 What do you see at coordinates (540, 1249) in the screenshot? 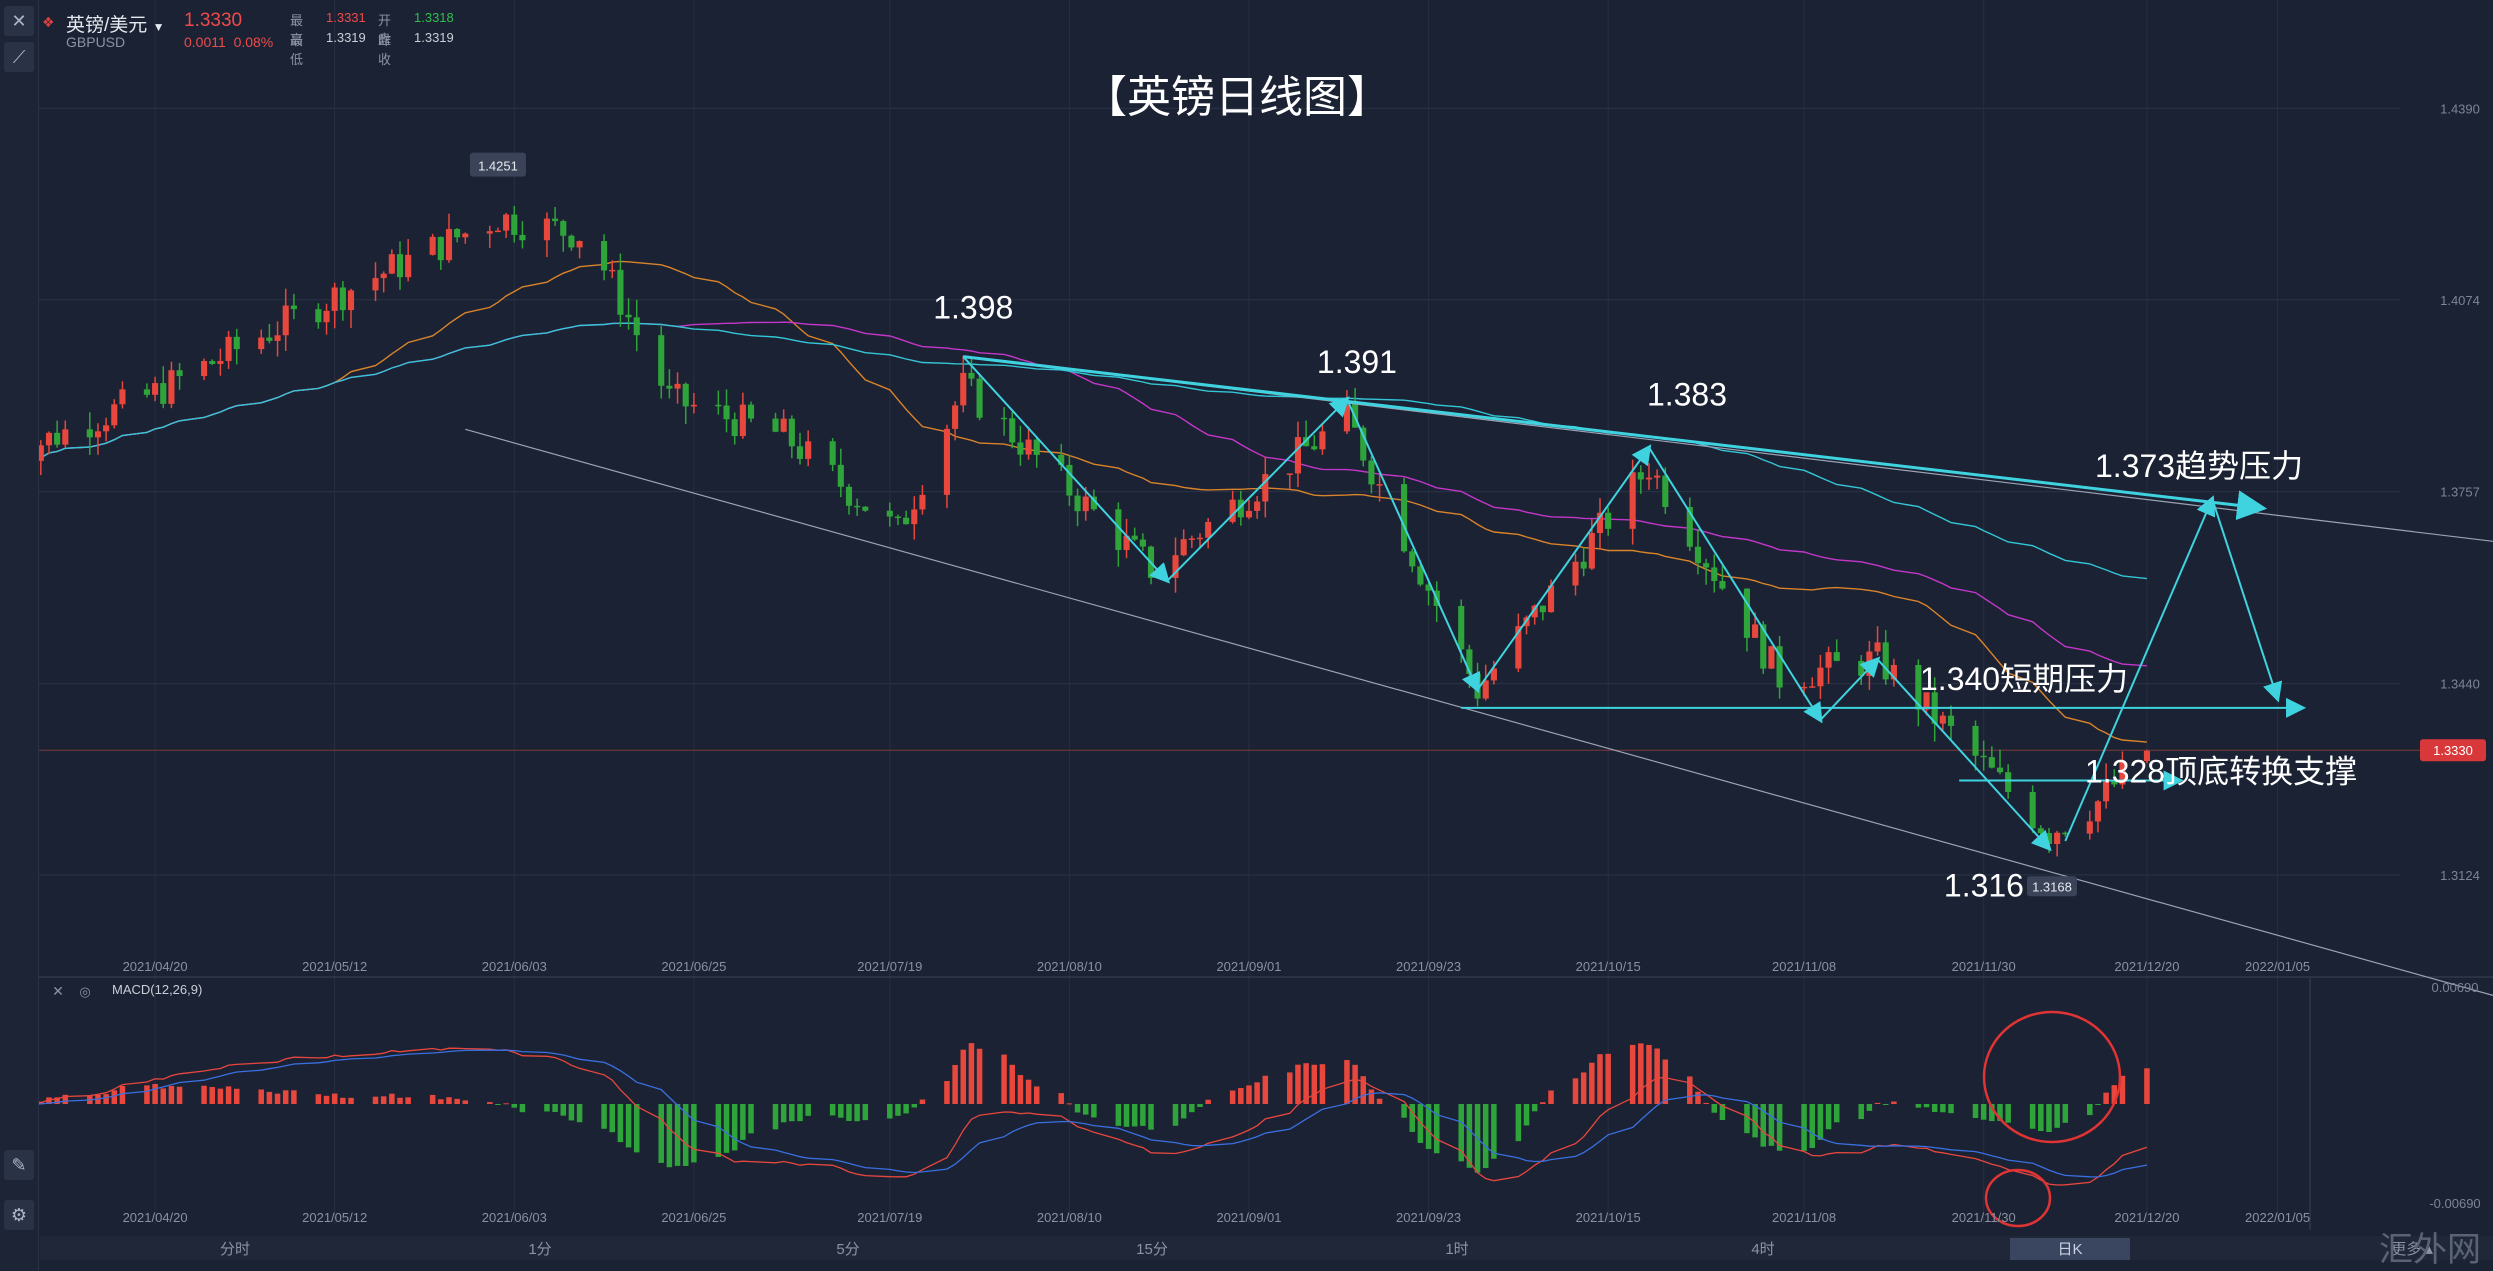
I see `tab-1min: 1分` at bounding box center [540, 1249].